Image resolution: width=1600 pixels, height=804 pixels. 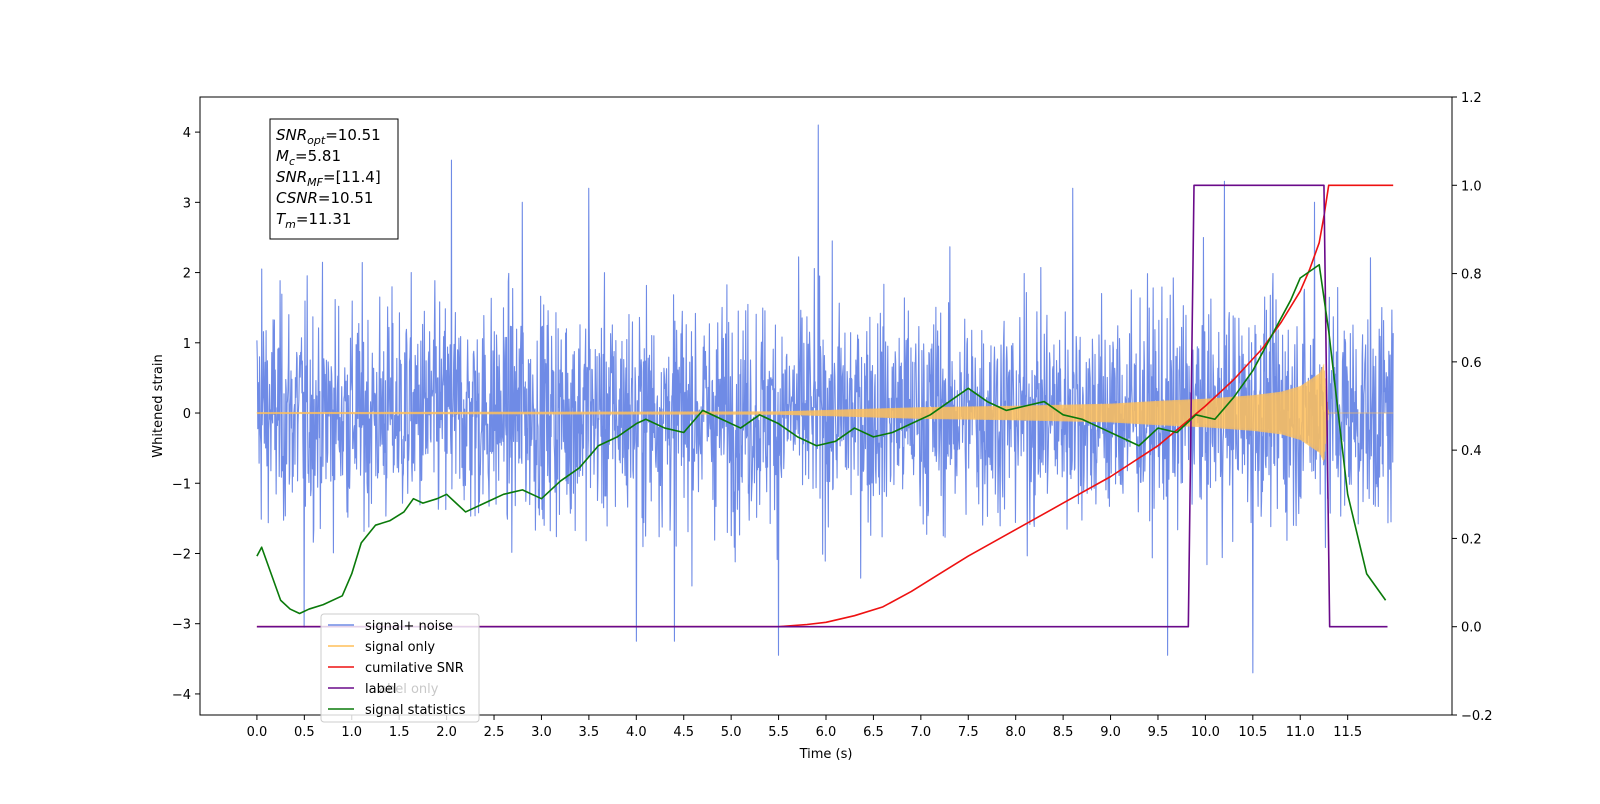 I want to click on x-tick-label: 5.5, so click(x=778, y=732).